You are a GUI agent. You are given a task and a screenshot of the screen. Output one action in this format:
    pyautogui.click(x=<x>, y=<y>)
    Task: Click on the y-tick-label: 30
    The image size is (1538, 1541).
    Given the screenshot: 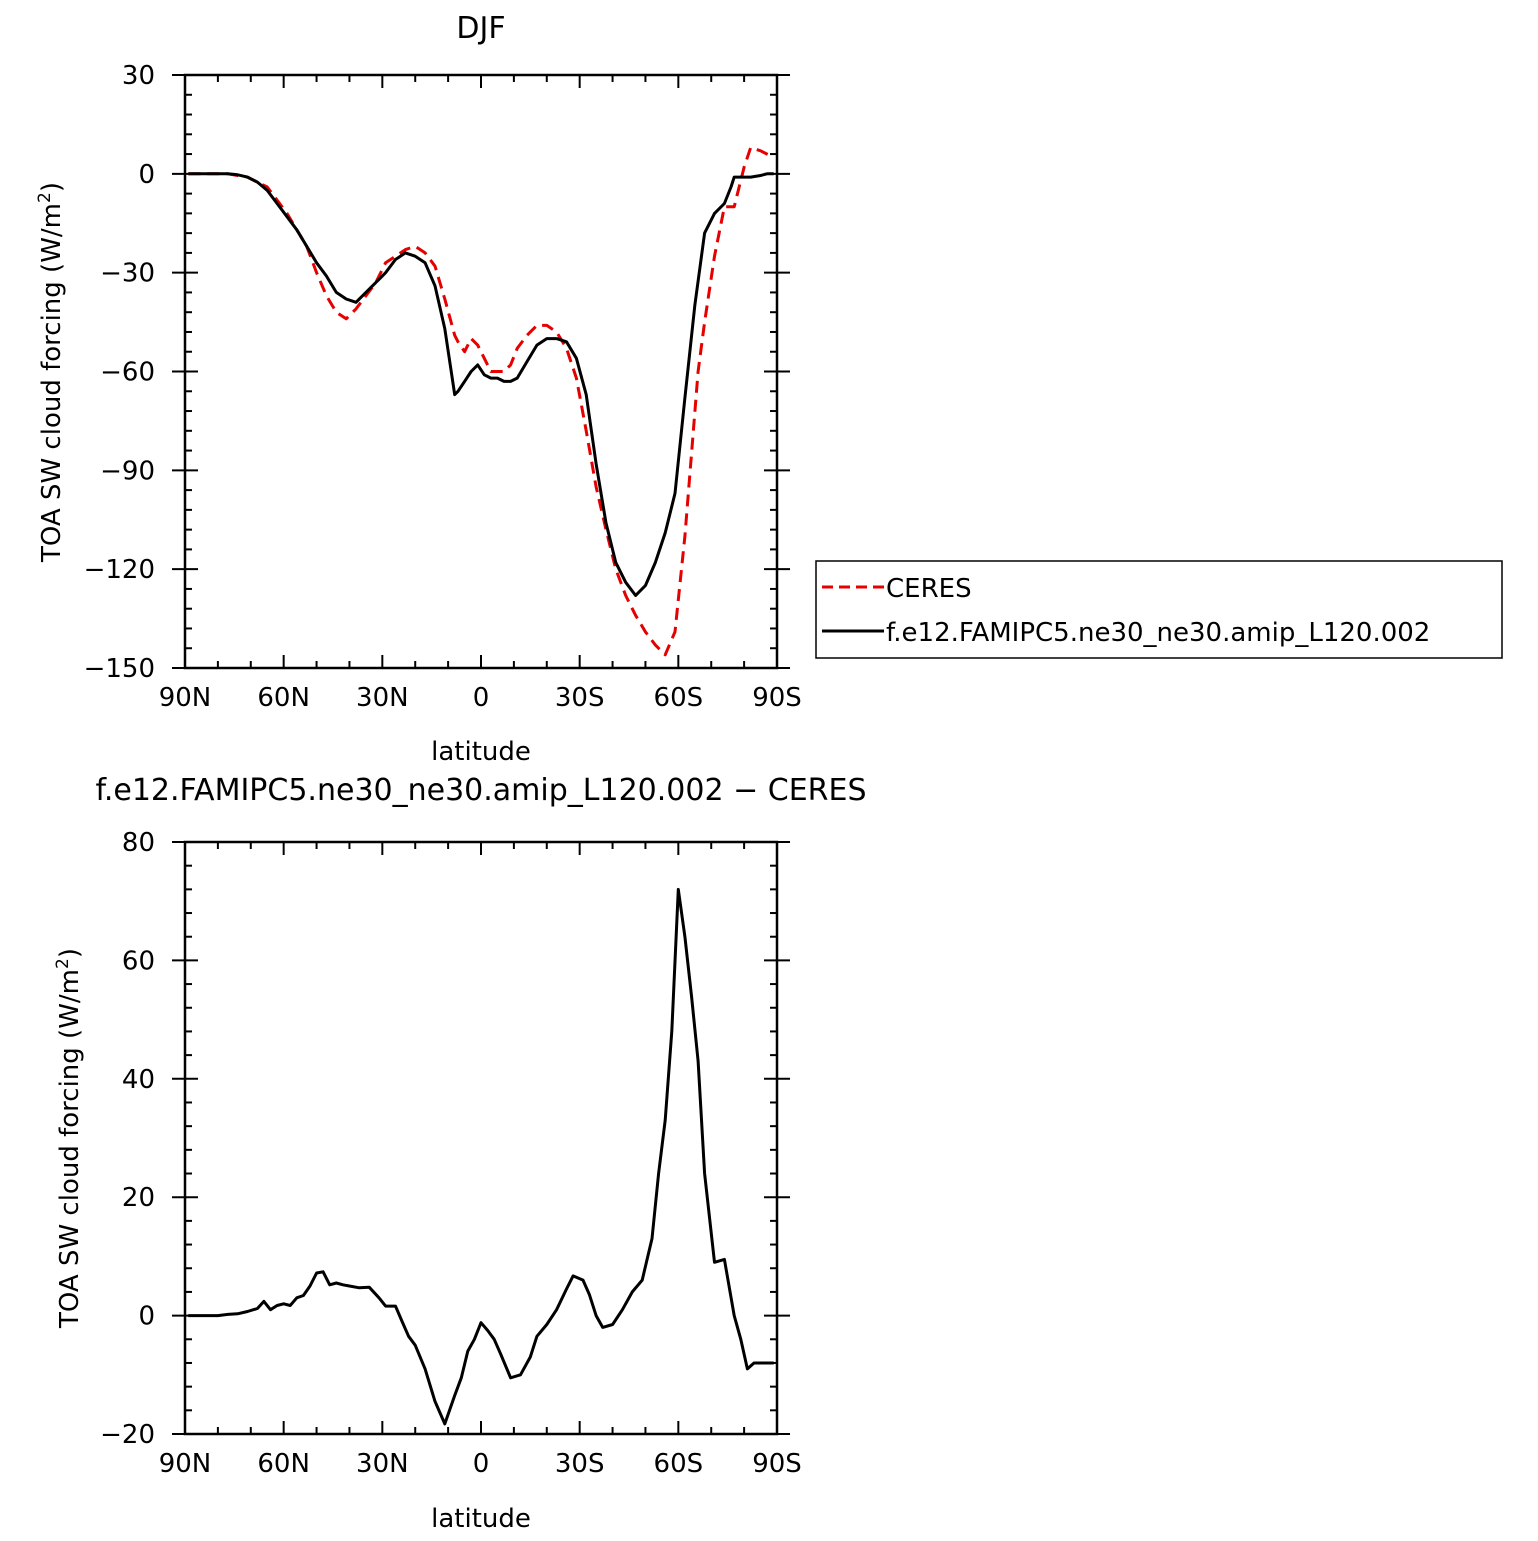 What is the action you would take?
    pyautogui.click(x=138, y=76)
    